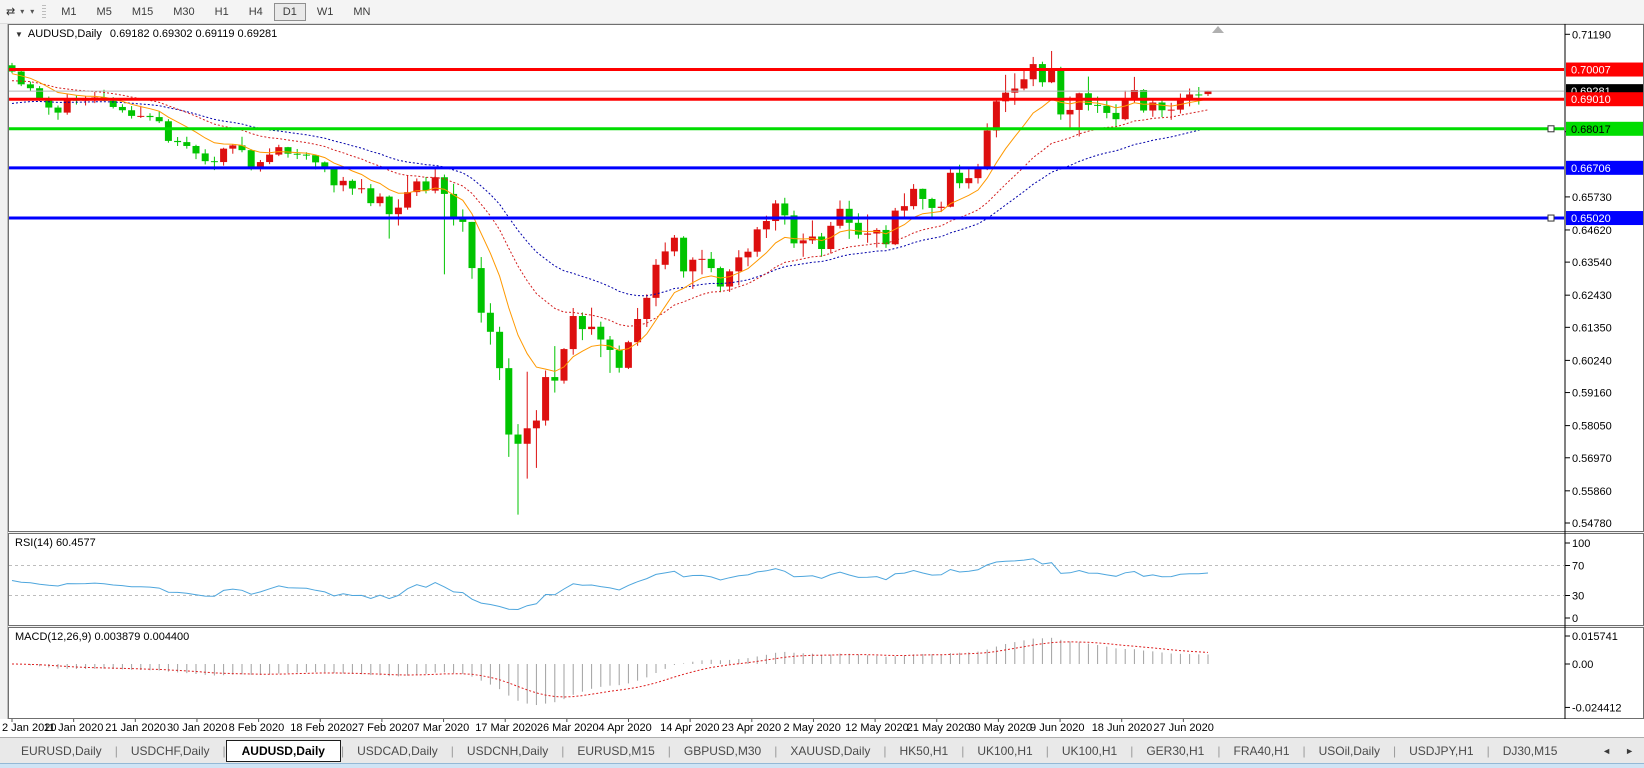 The height and width of the screenshot is (768, 1644). I want to click on rsi-line, so click(610, 584).